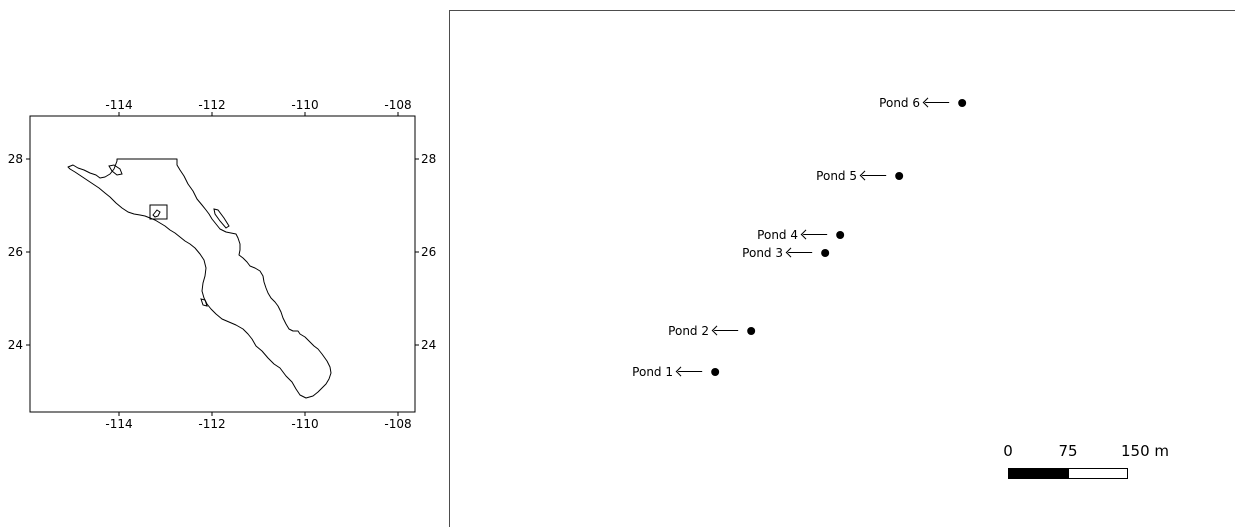 Image resolution: width=1235 pixels, height=527 pixels. Describe the element at coordinates (258, 421) in the screenshot. I see `lon-ticks-bottom: -114 -112 -110 -108` at that location.